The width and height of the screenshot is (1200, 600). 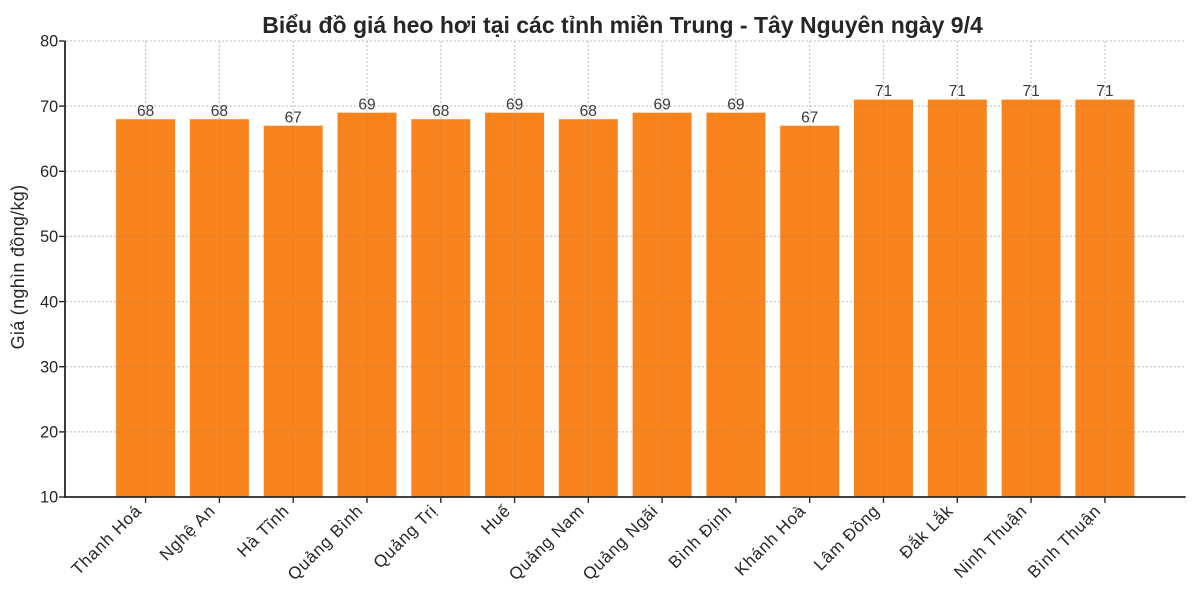 I want to click on svg-text: 30, so click(x=49, y=367).